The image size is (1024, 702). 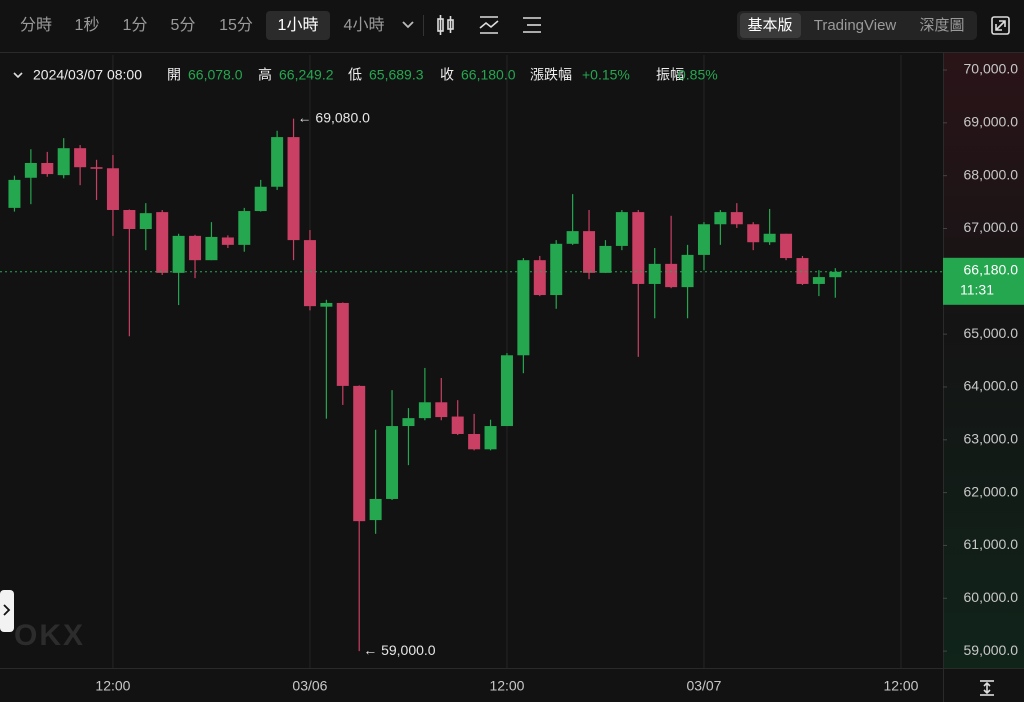 What do you see at coordinates (987, 688) in the screenshot?
I see `reset-axis-icon` at bounding box center [987, 688].